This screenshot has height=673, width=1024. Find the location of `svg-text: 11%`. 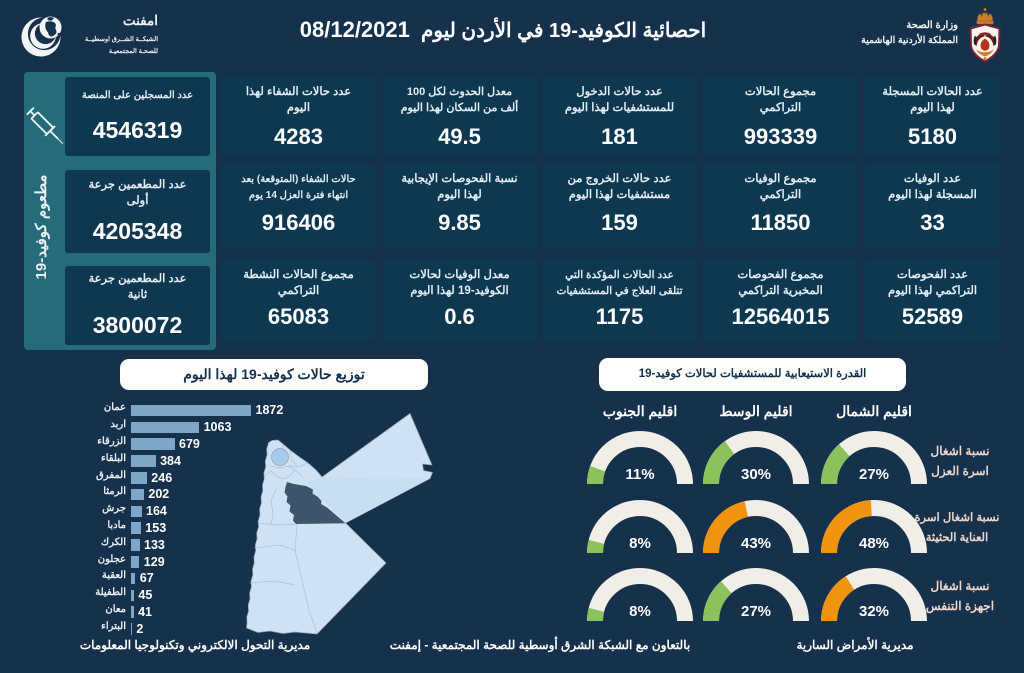

svg-text: 11% is located at coordinates (639, 474).